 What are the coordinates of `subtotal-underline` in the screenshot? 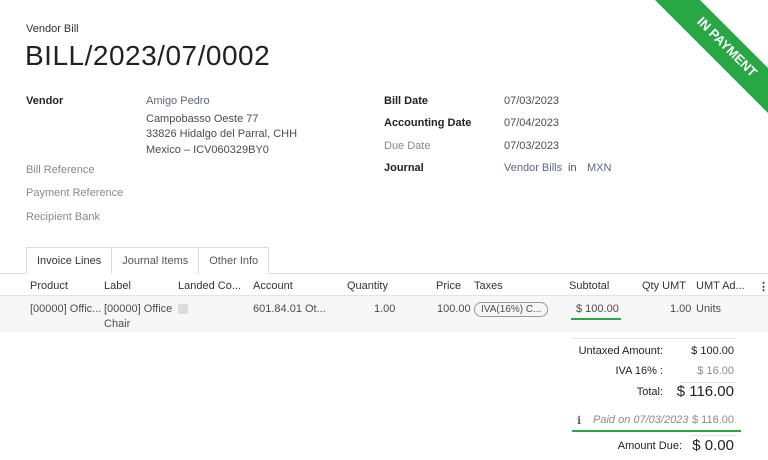 It's located at (596, 319).